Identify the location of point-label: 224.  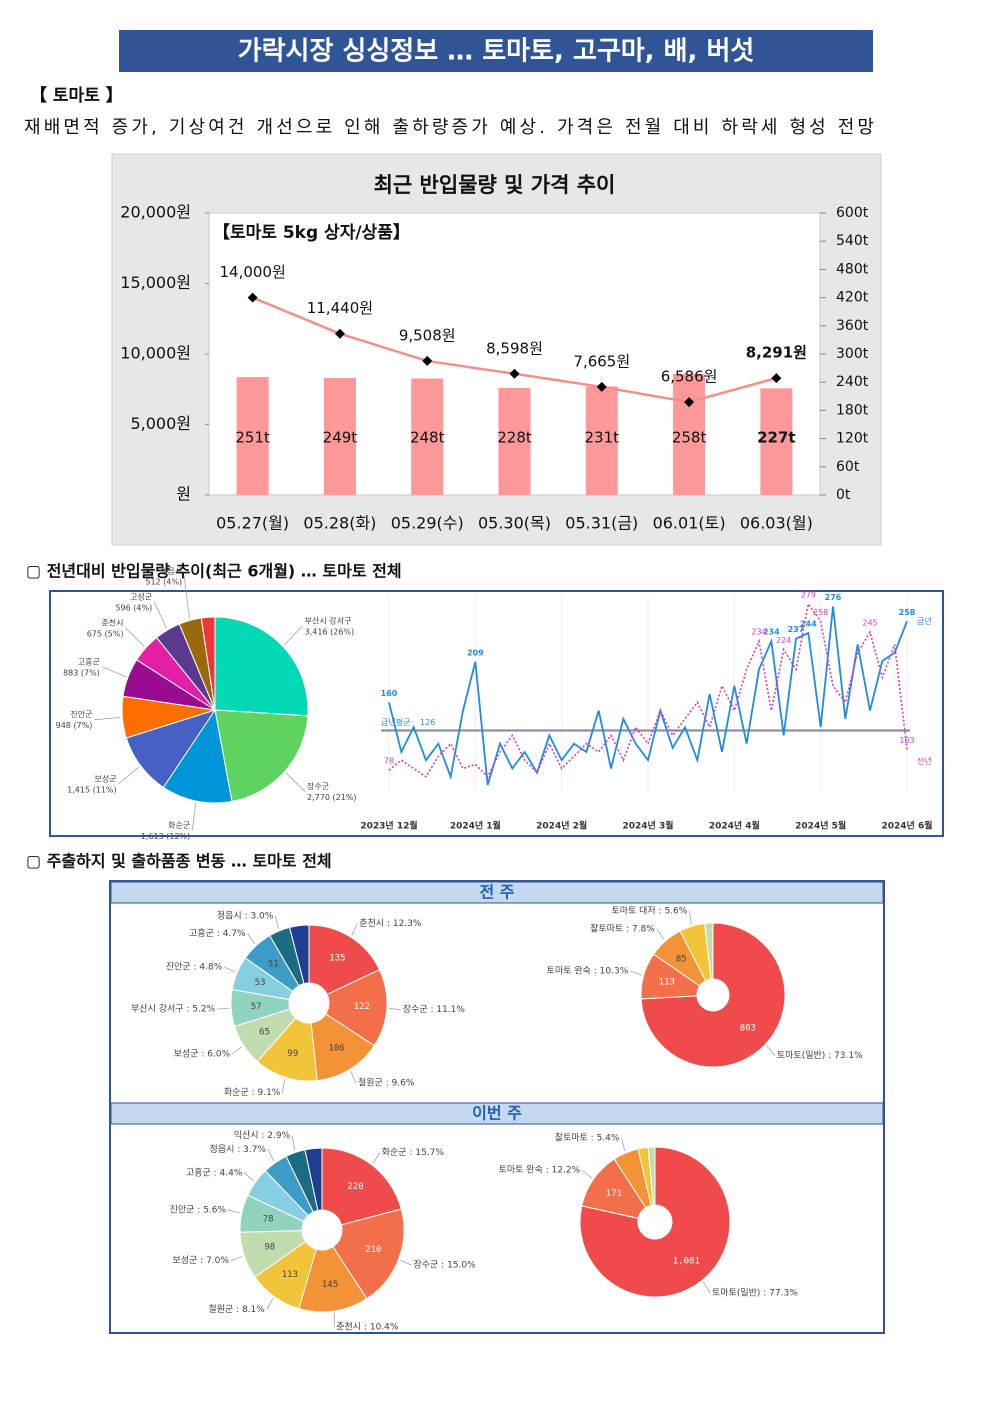
(783, 640).